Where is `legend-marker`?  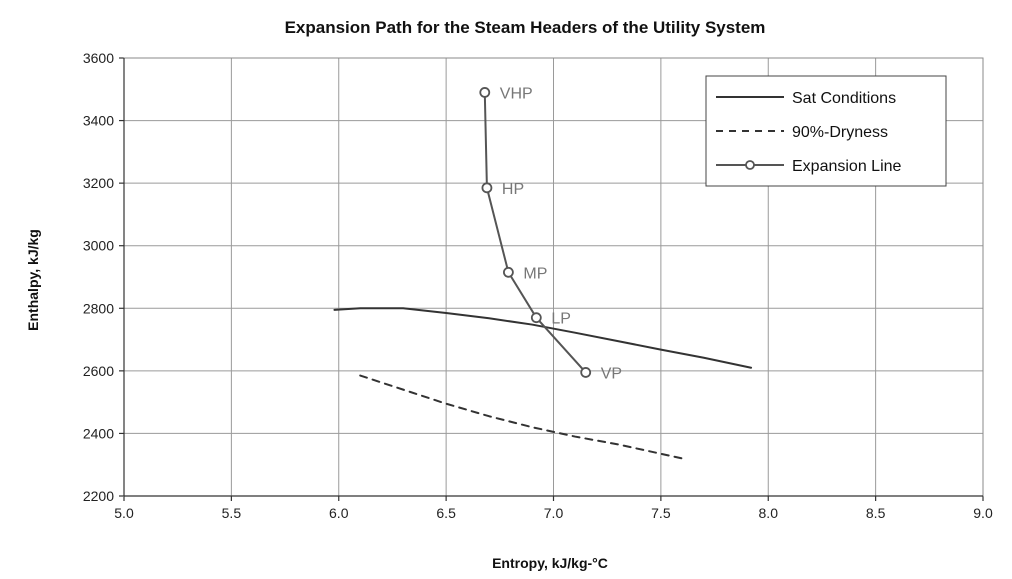
legend-marker is located at coordinates (750, 165).